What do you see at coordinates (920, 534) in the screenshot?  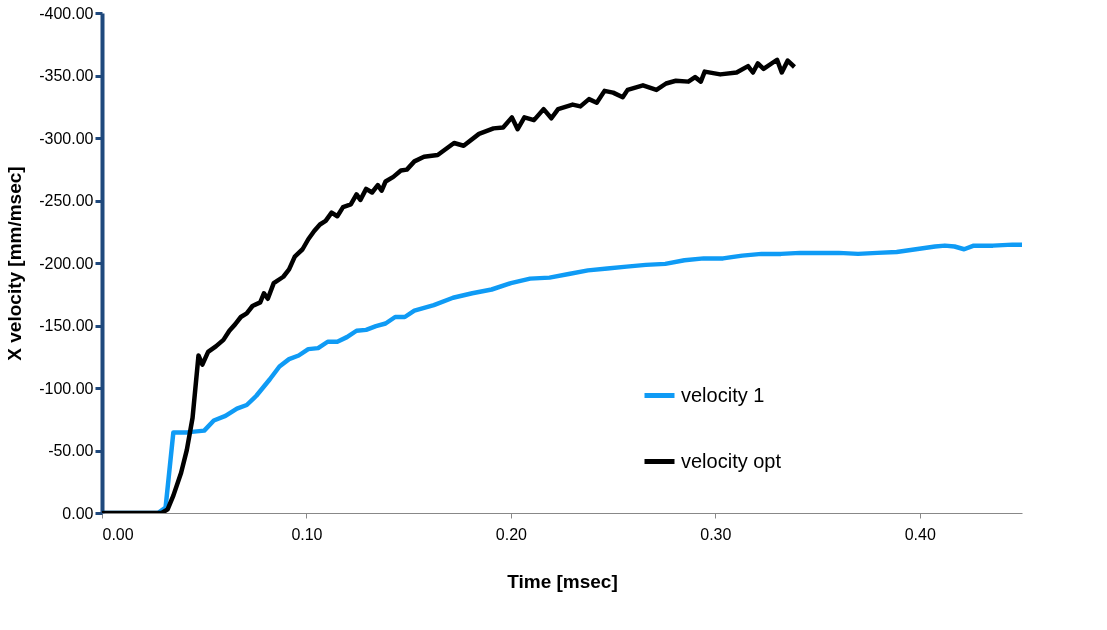 I see `x-tick-label: 0.40` at bounding box center [920, 534].